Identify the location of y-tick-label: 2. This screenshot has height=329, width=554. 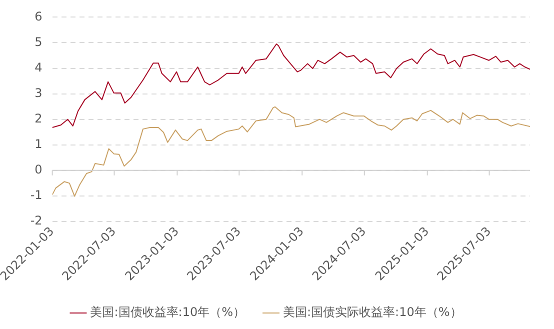
(38, 118).